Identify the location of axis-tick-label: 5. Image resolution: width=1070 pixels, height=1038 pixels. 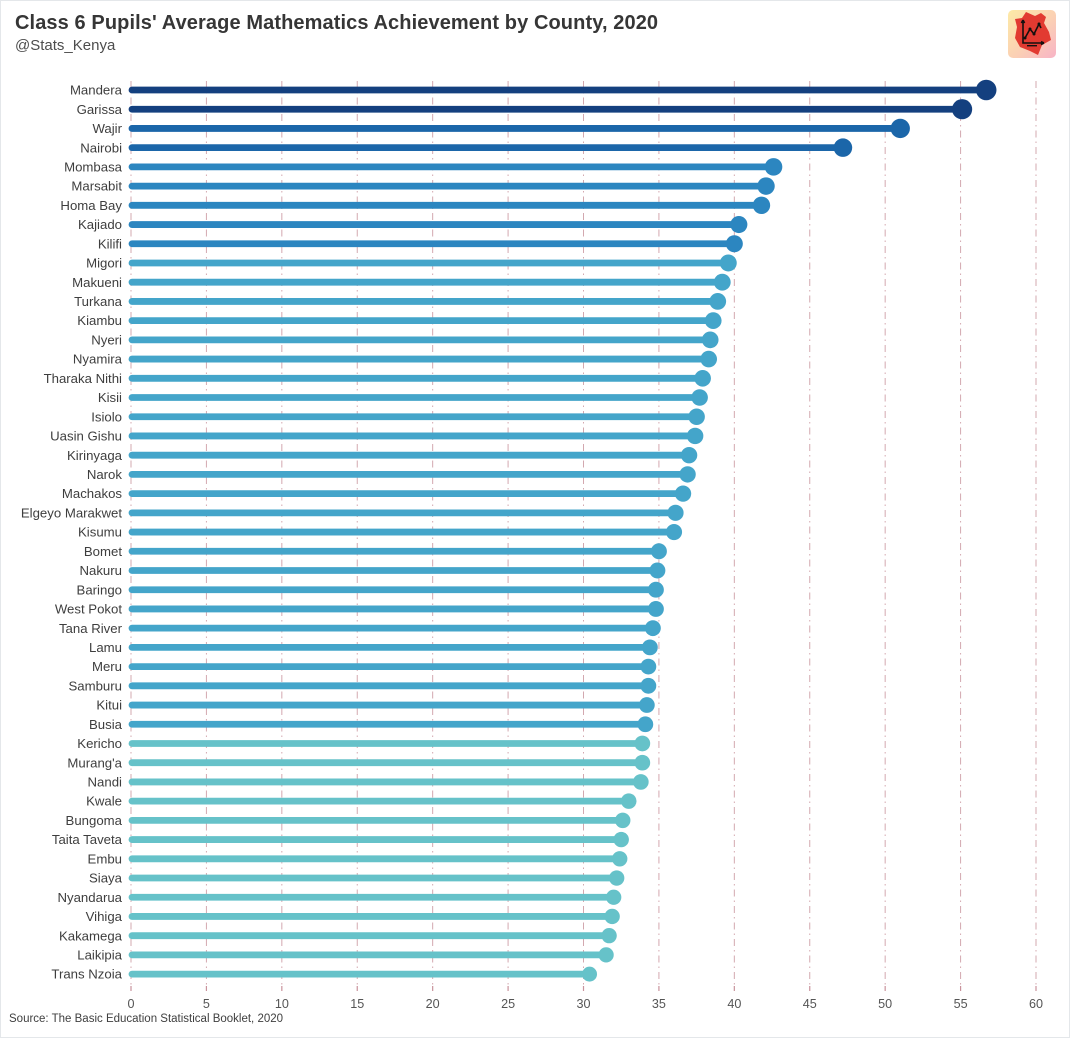
(206, 1003).